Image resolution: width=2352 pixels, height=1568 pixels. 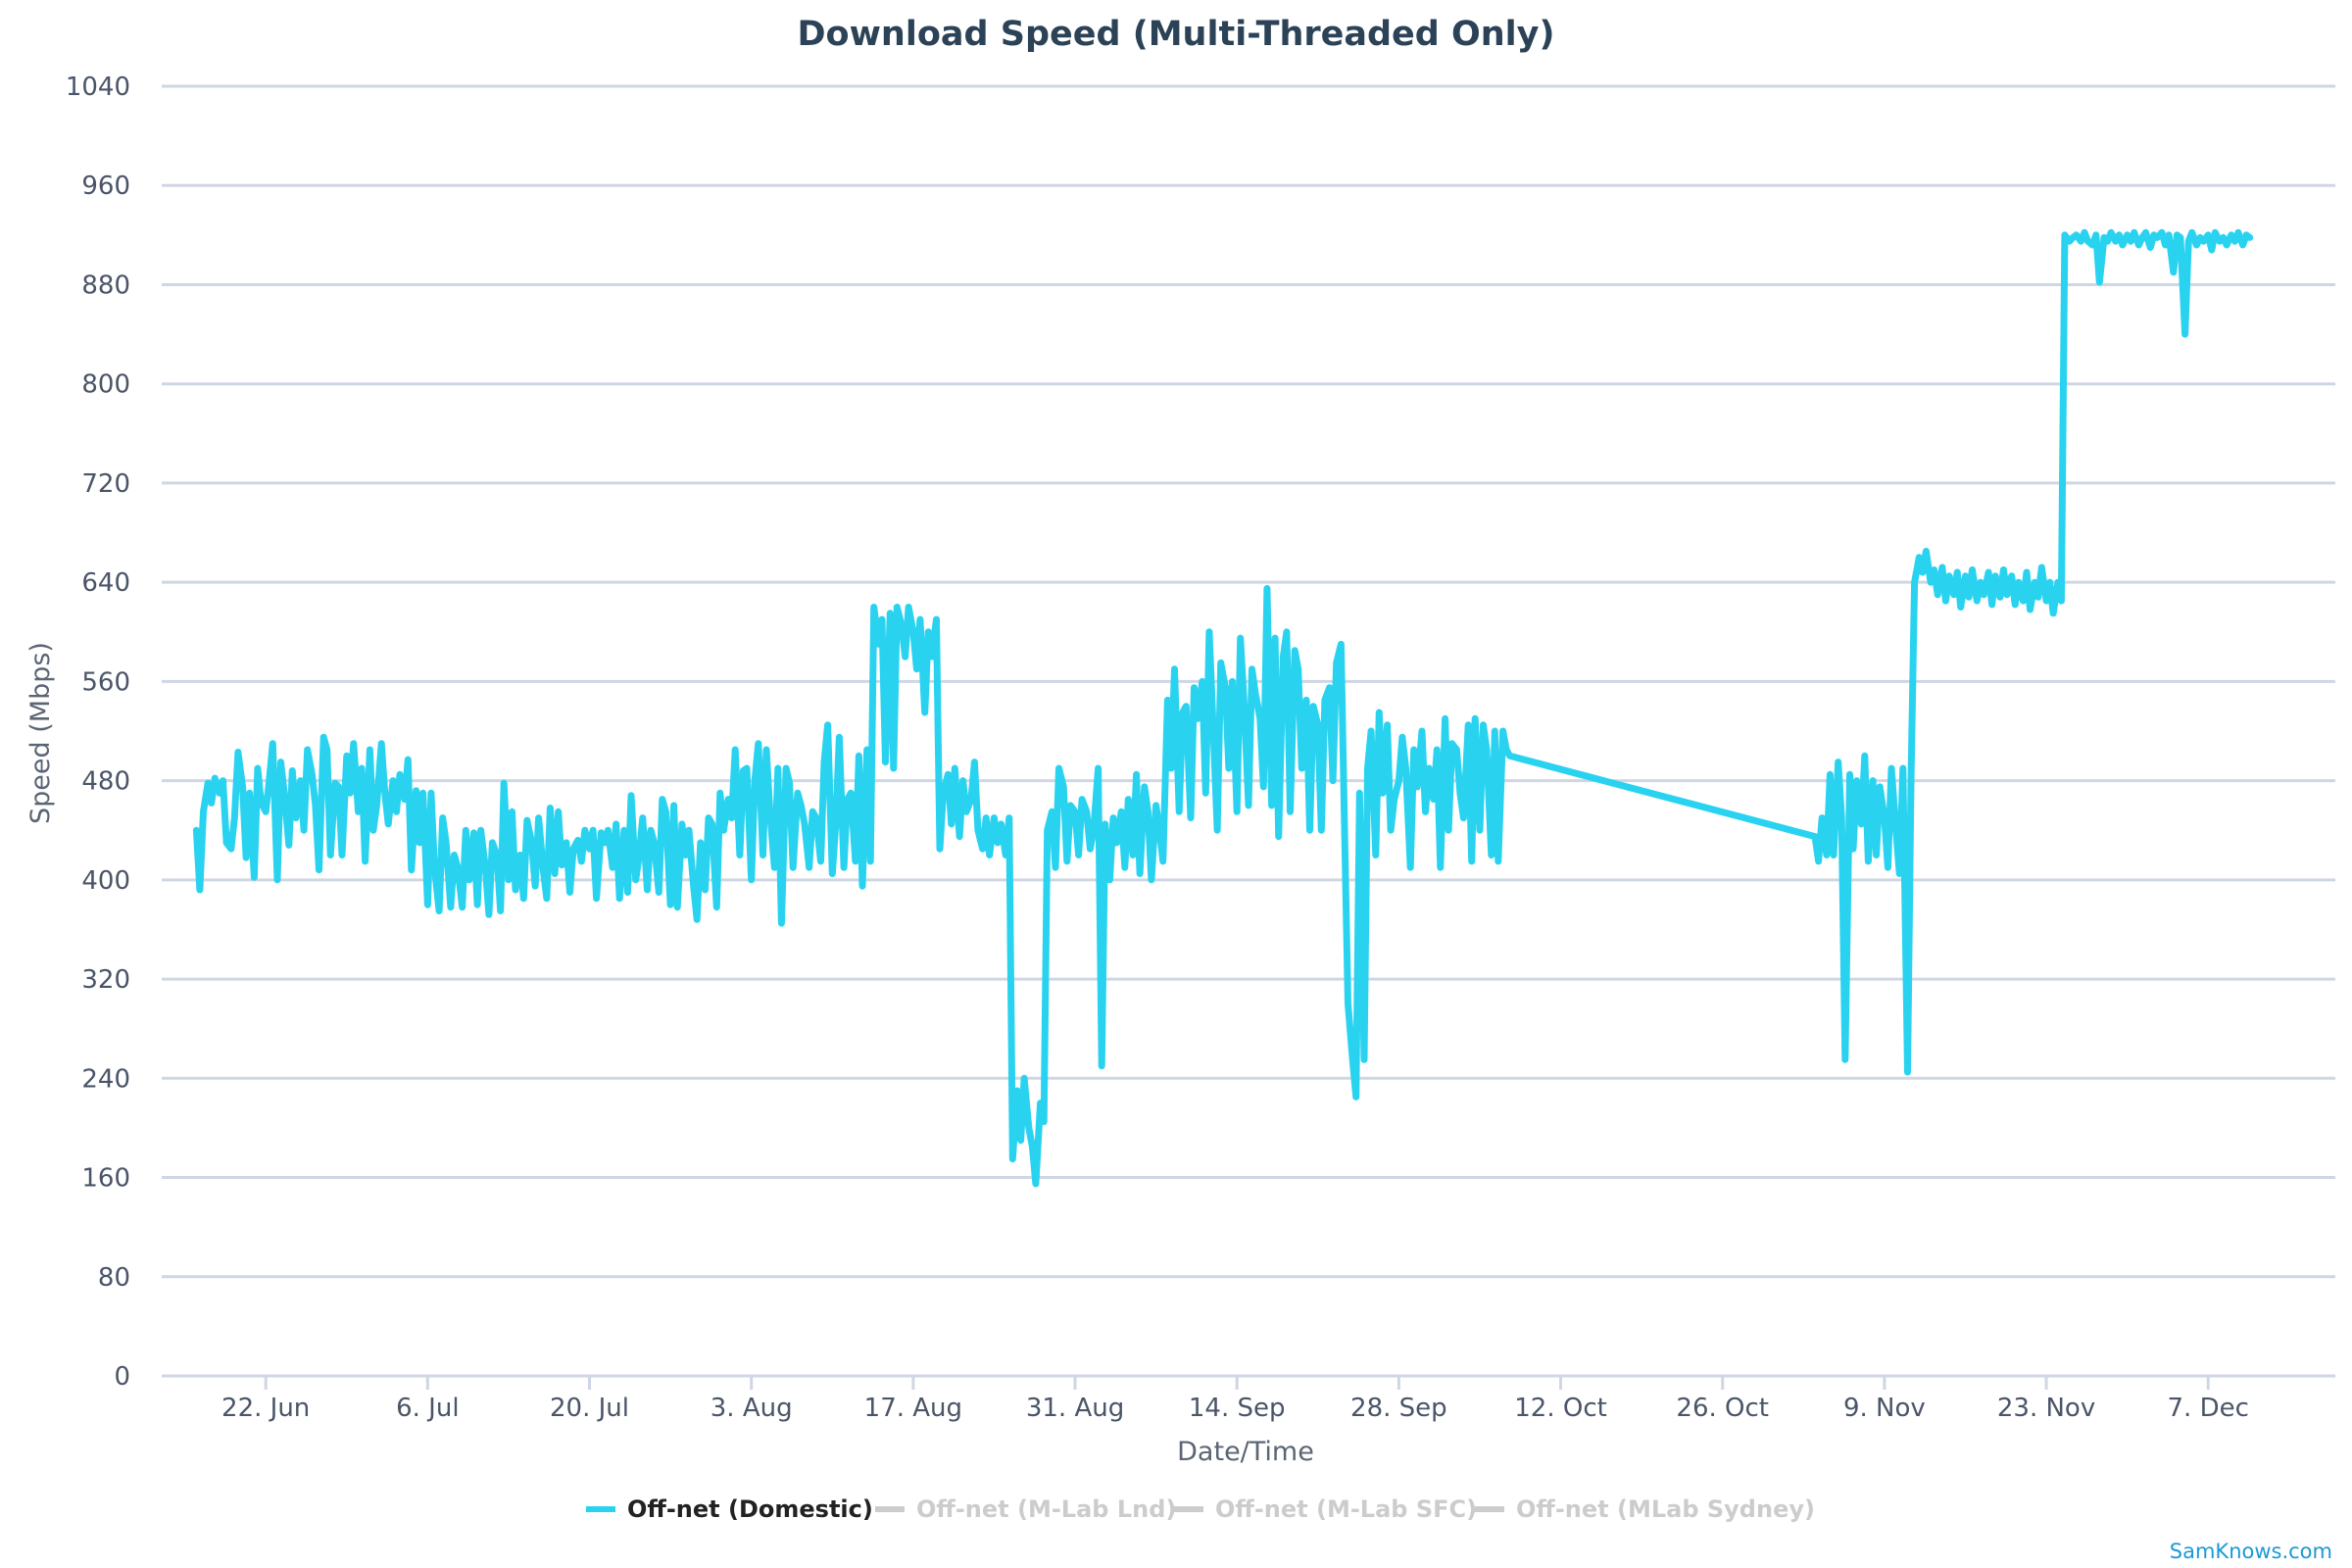 I want to click on y-tick-label: 1040, so click(x=98, y=87).